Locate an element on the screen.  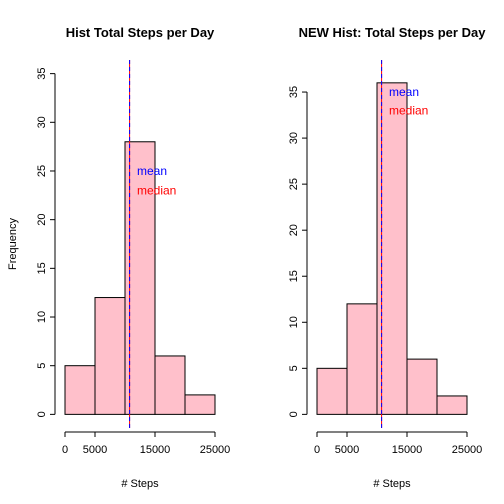
y-axis-label: Frequency is located at coordinates (13, 244).